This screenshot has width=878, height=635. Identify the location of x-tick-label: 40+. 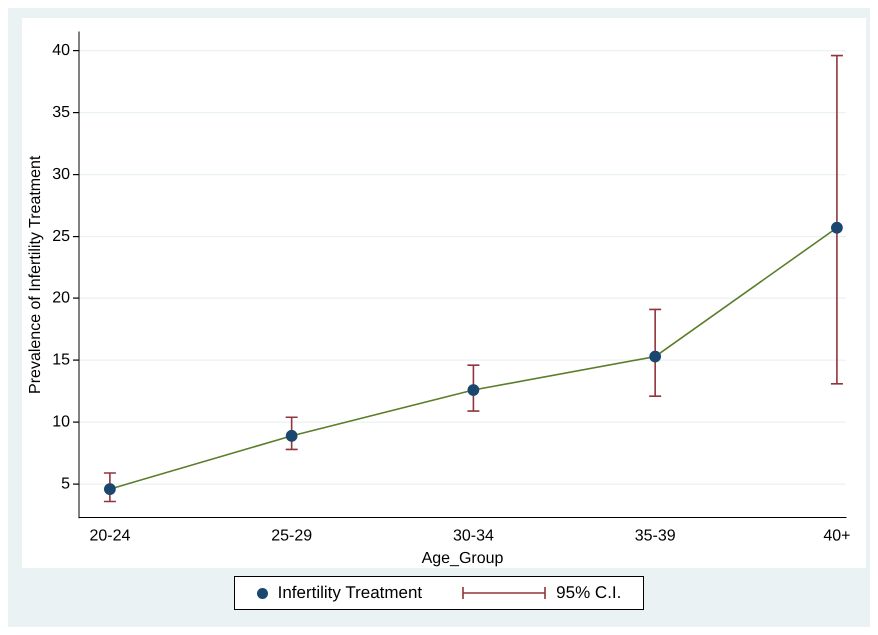
(836, 536).